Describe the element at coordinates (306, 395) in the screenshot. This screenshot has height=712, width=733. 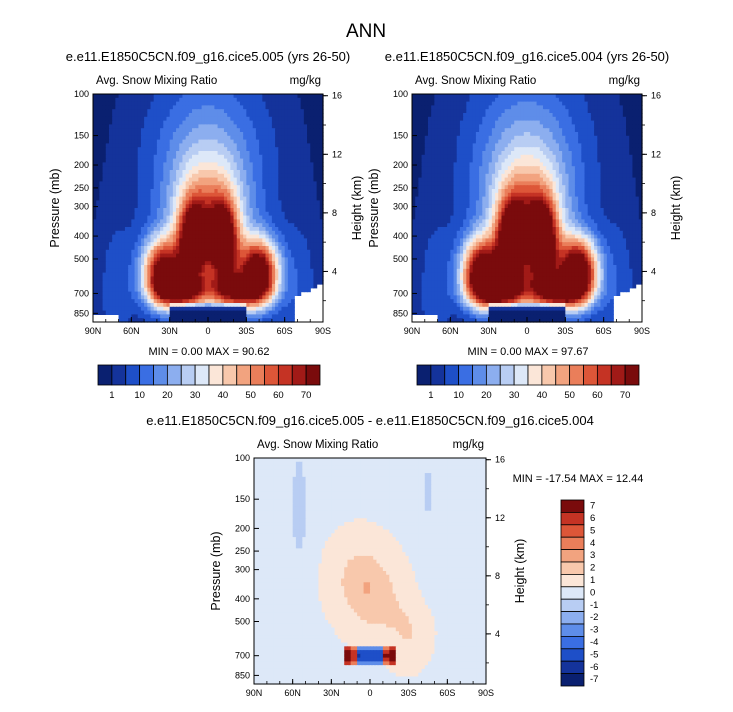
I see `colorbar-label: 70` at that location.